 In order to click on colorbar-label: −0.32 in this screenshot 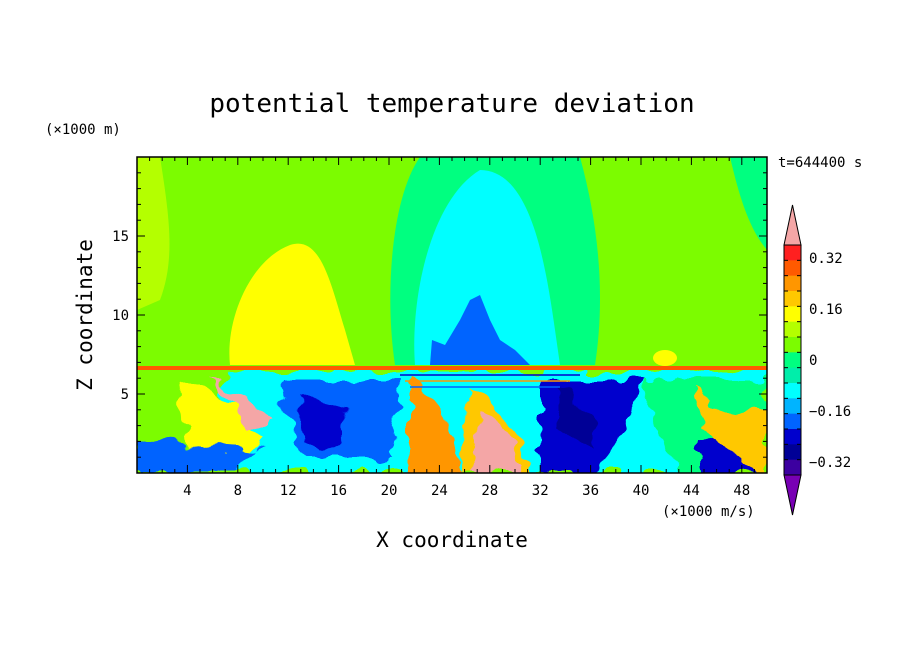, I will do `click(830, 463)`.